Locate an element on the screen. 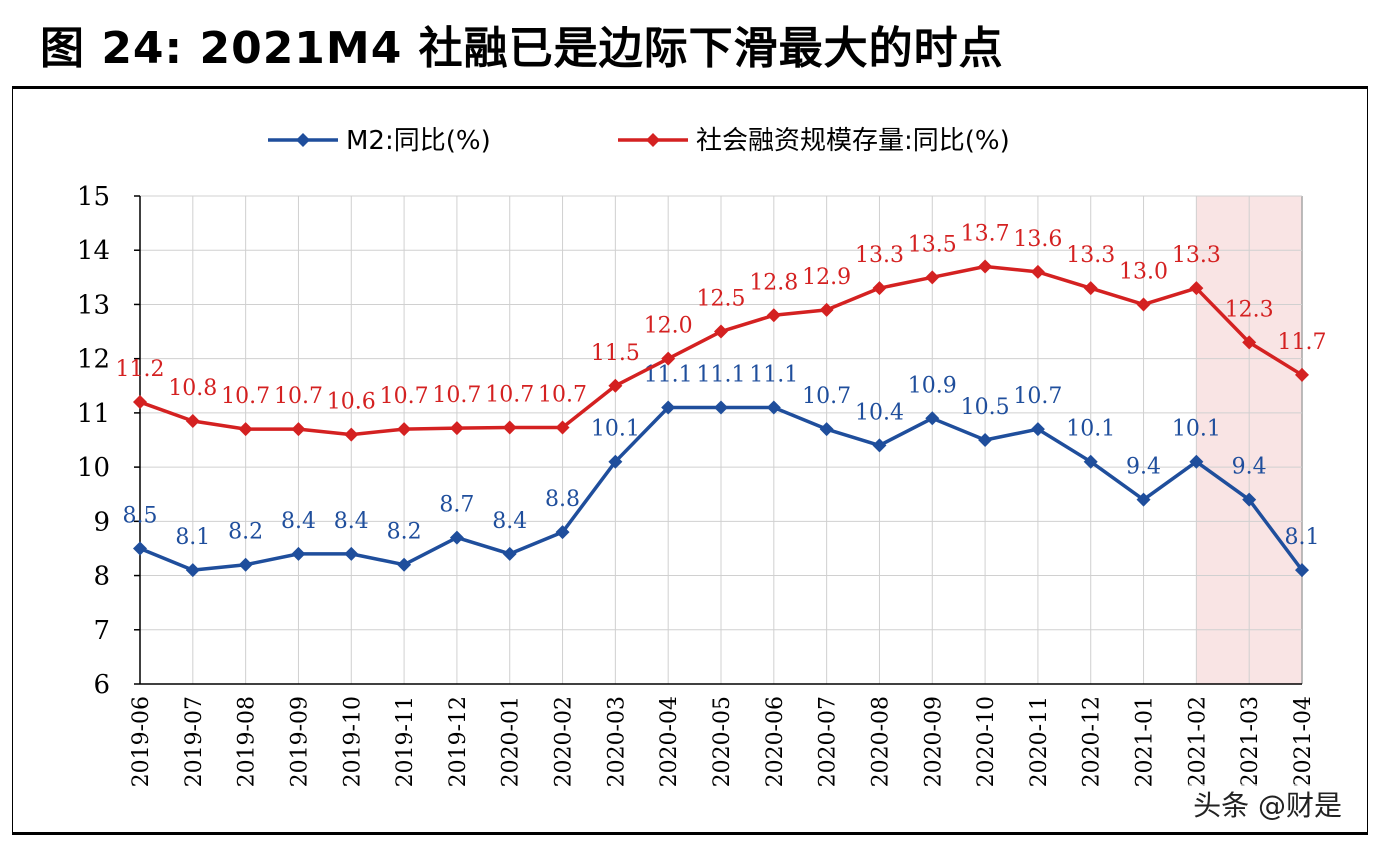 The image size is (1374, 846). tsf-data-label: 13.7 is located at coordinates (985, 233).